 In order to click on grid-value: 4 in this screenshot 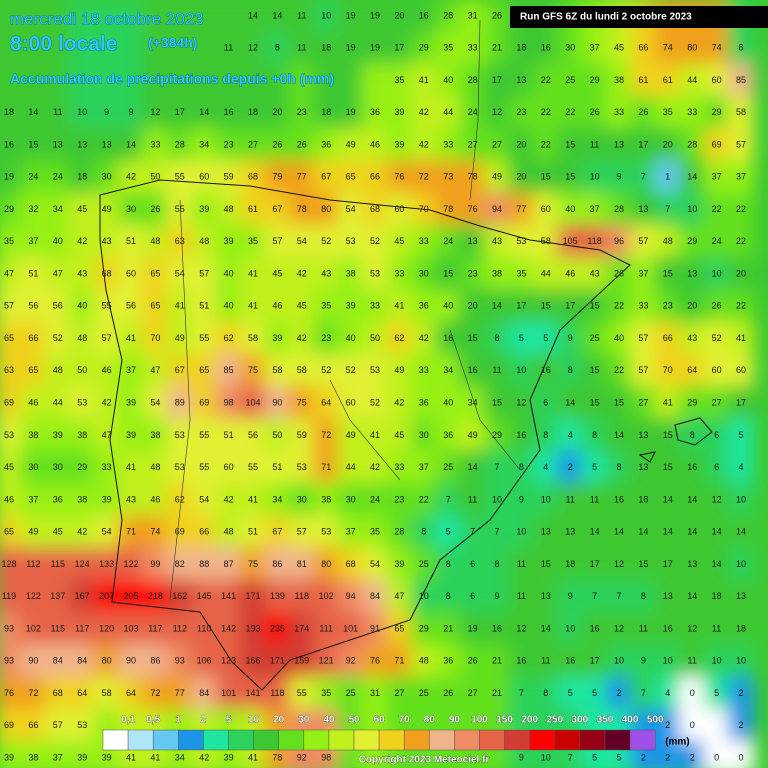, I will do `click(740, 467)`.